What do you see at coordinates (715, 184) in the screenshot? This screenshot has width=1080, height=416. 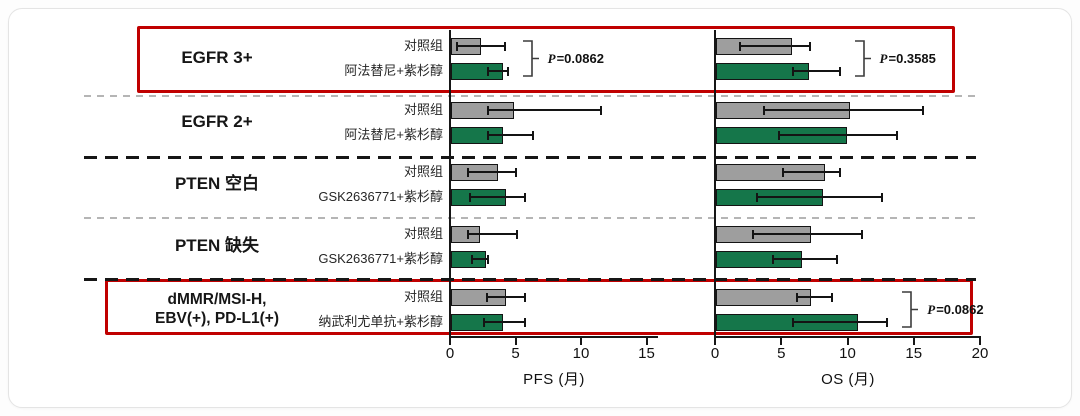 I see `axis-line-vertical-os` at bounding box center [715, 184].